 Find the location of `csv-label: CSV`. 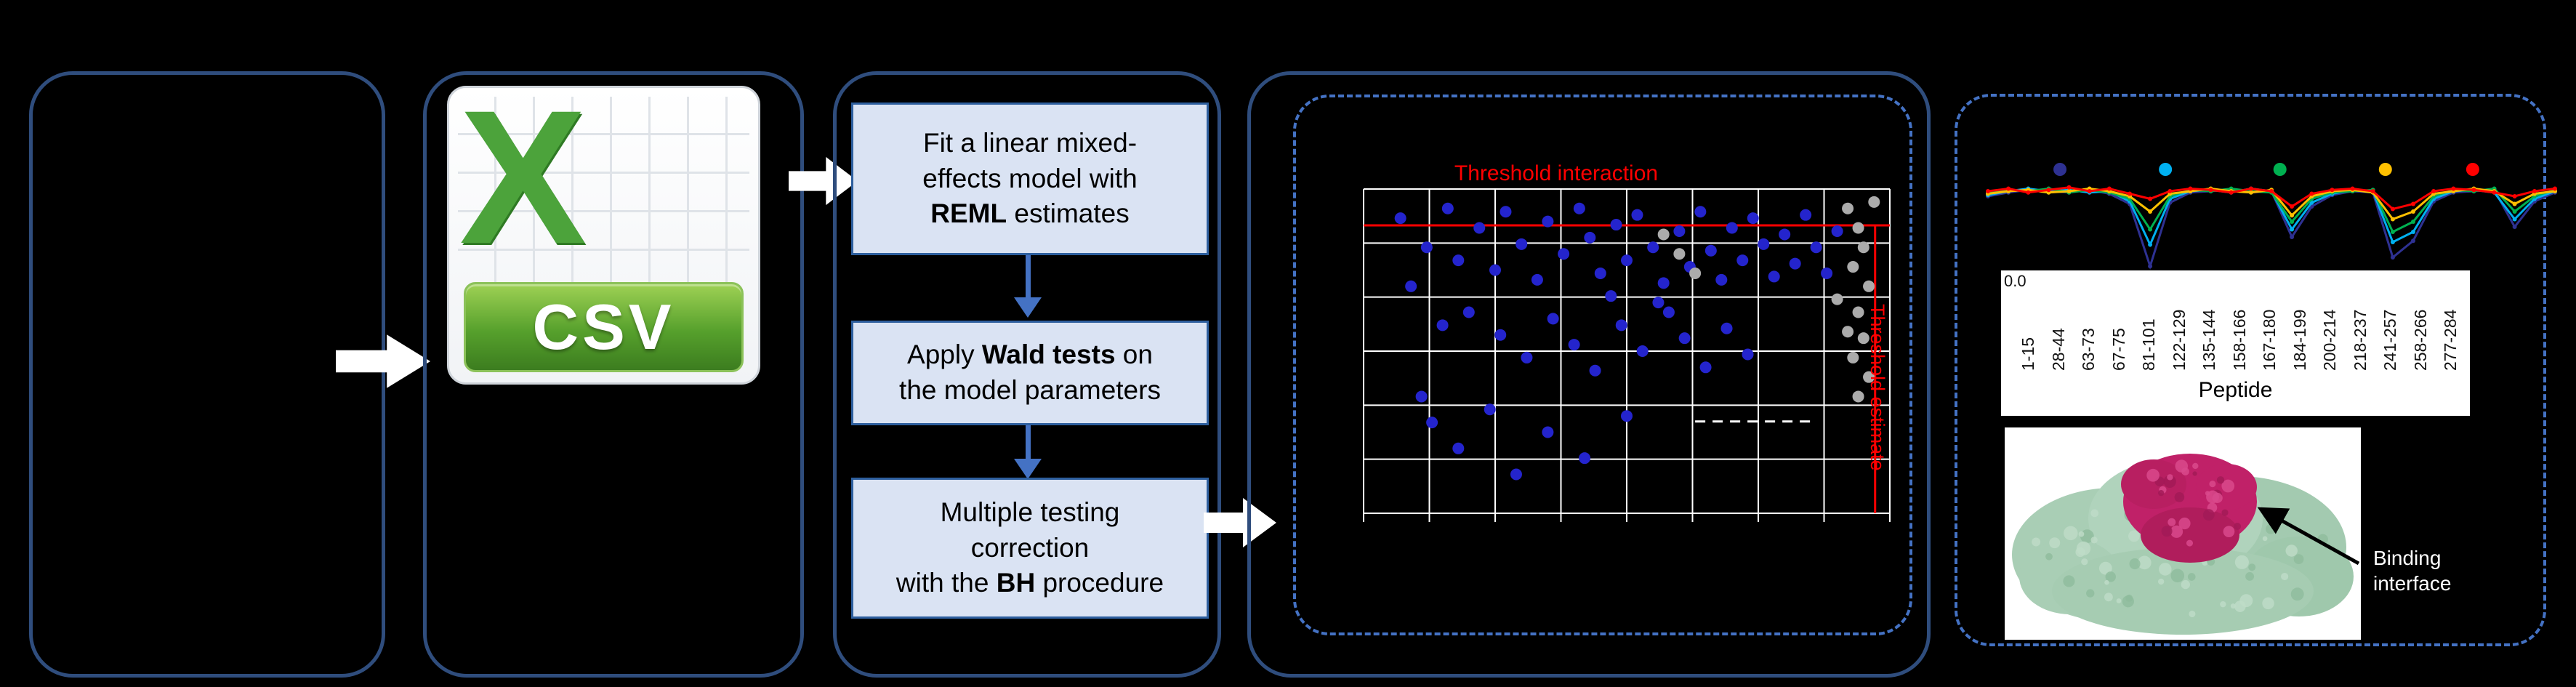

csv-label: CSV is located at coordinates (603, 327).